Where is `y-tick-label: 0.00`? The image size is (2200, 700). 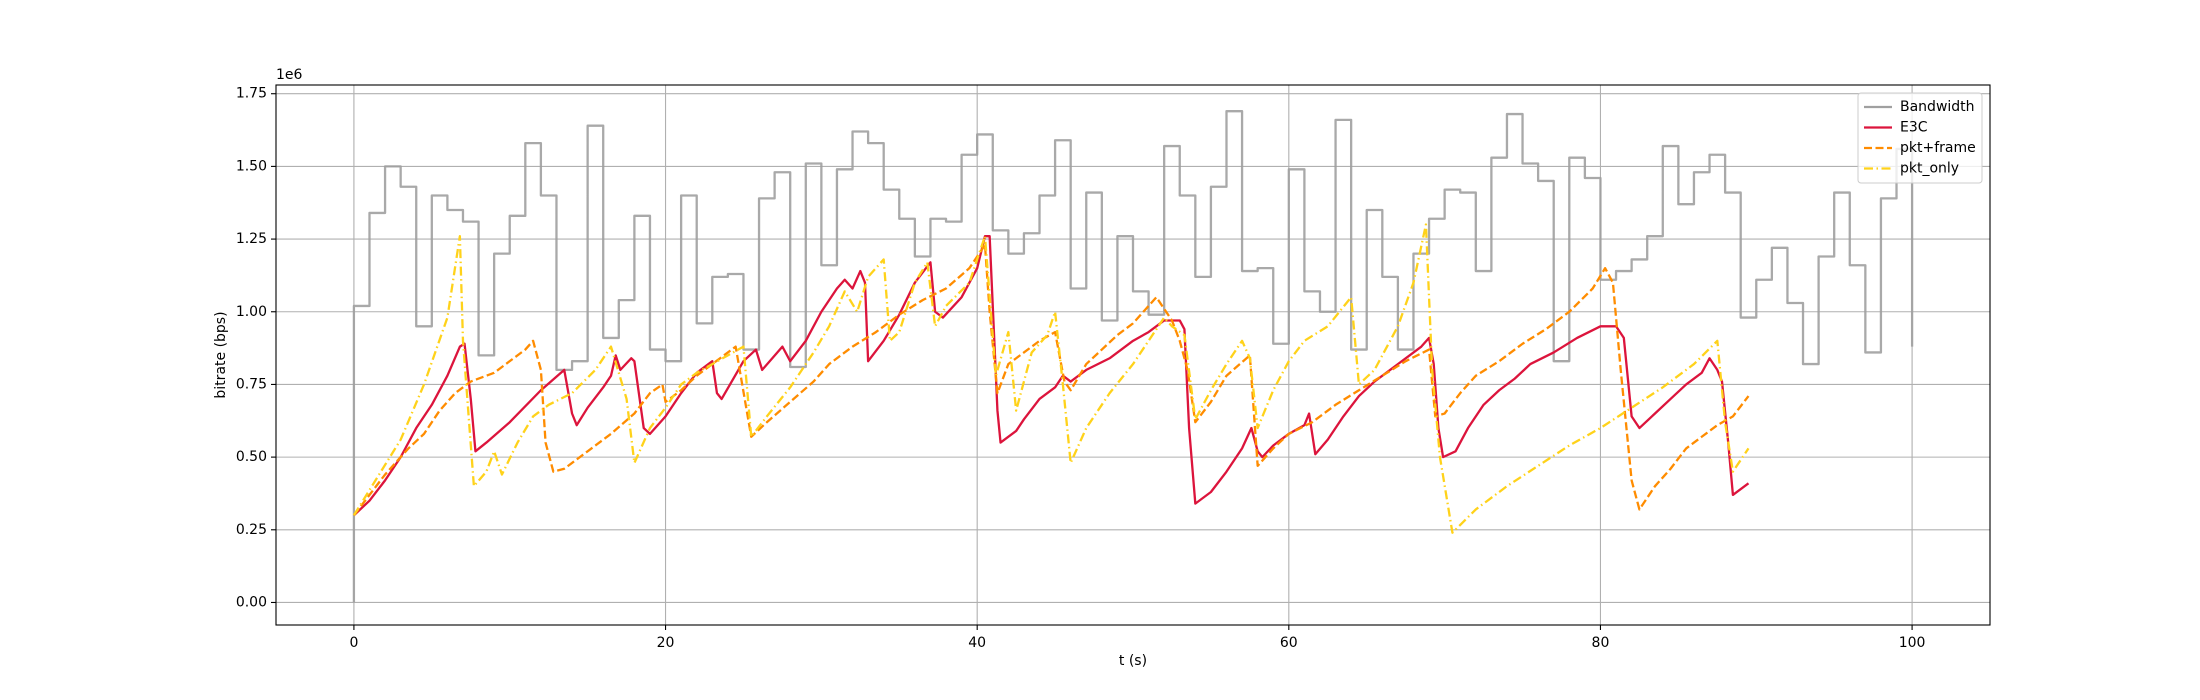
y-tick-label: 0.00 is located at coordinates (251, 602).